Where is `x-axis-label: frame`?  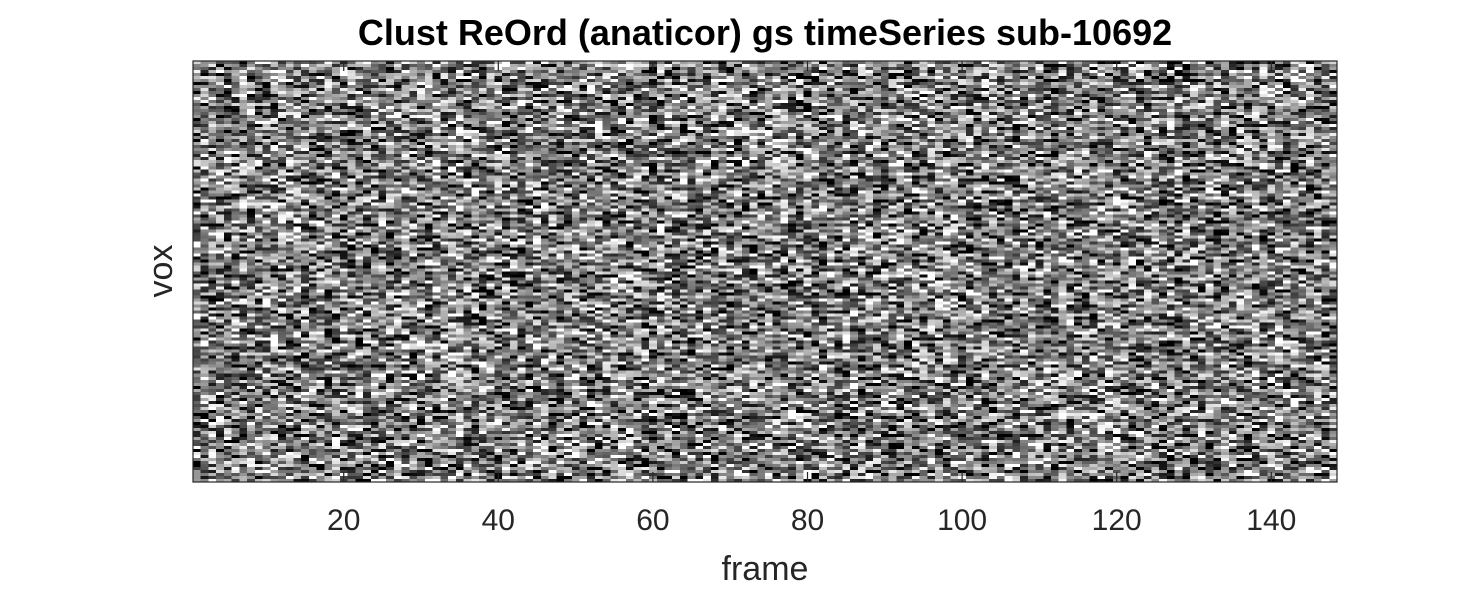
x-axis-label: frame is located at coordinates (765, 569).